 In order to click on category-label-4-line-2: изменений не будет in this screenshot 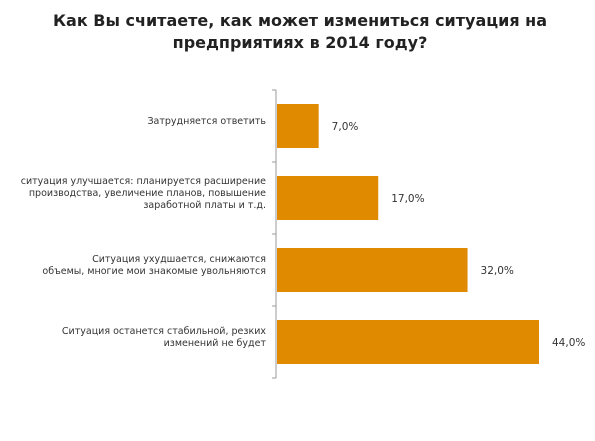, I will do `click(214, 343)`.